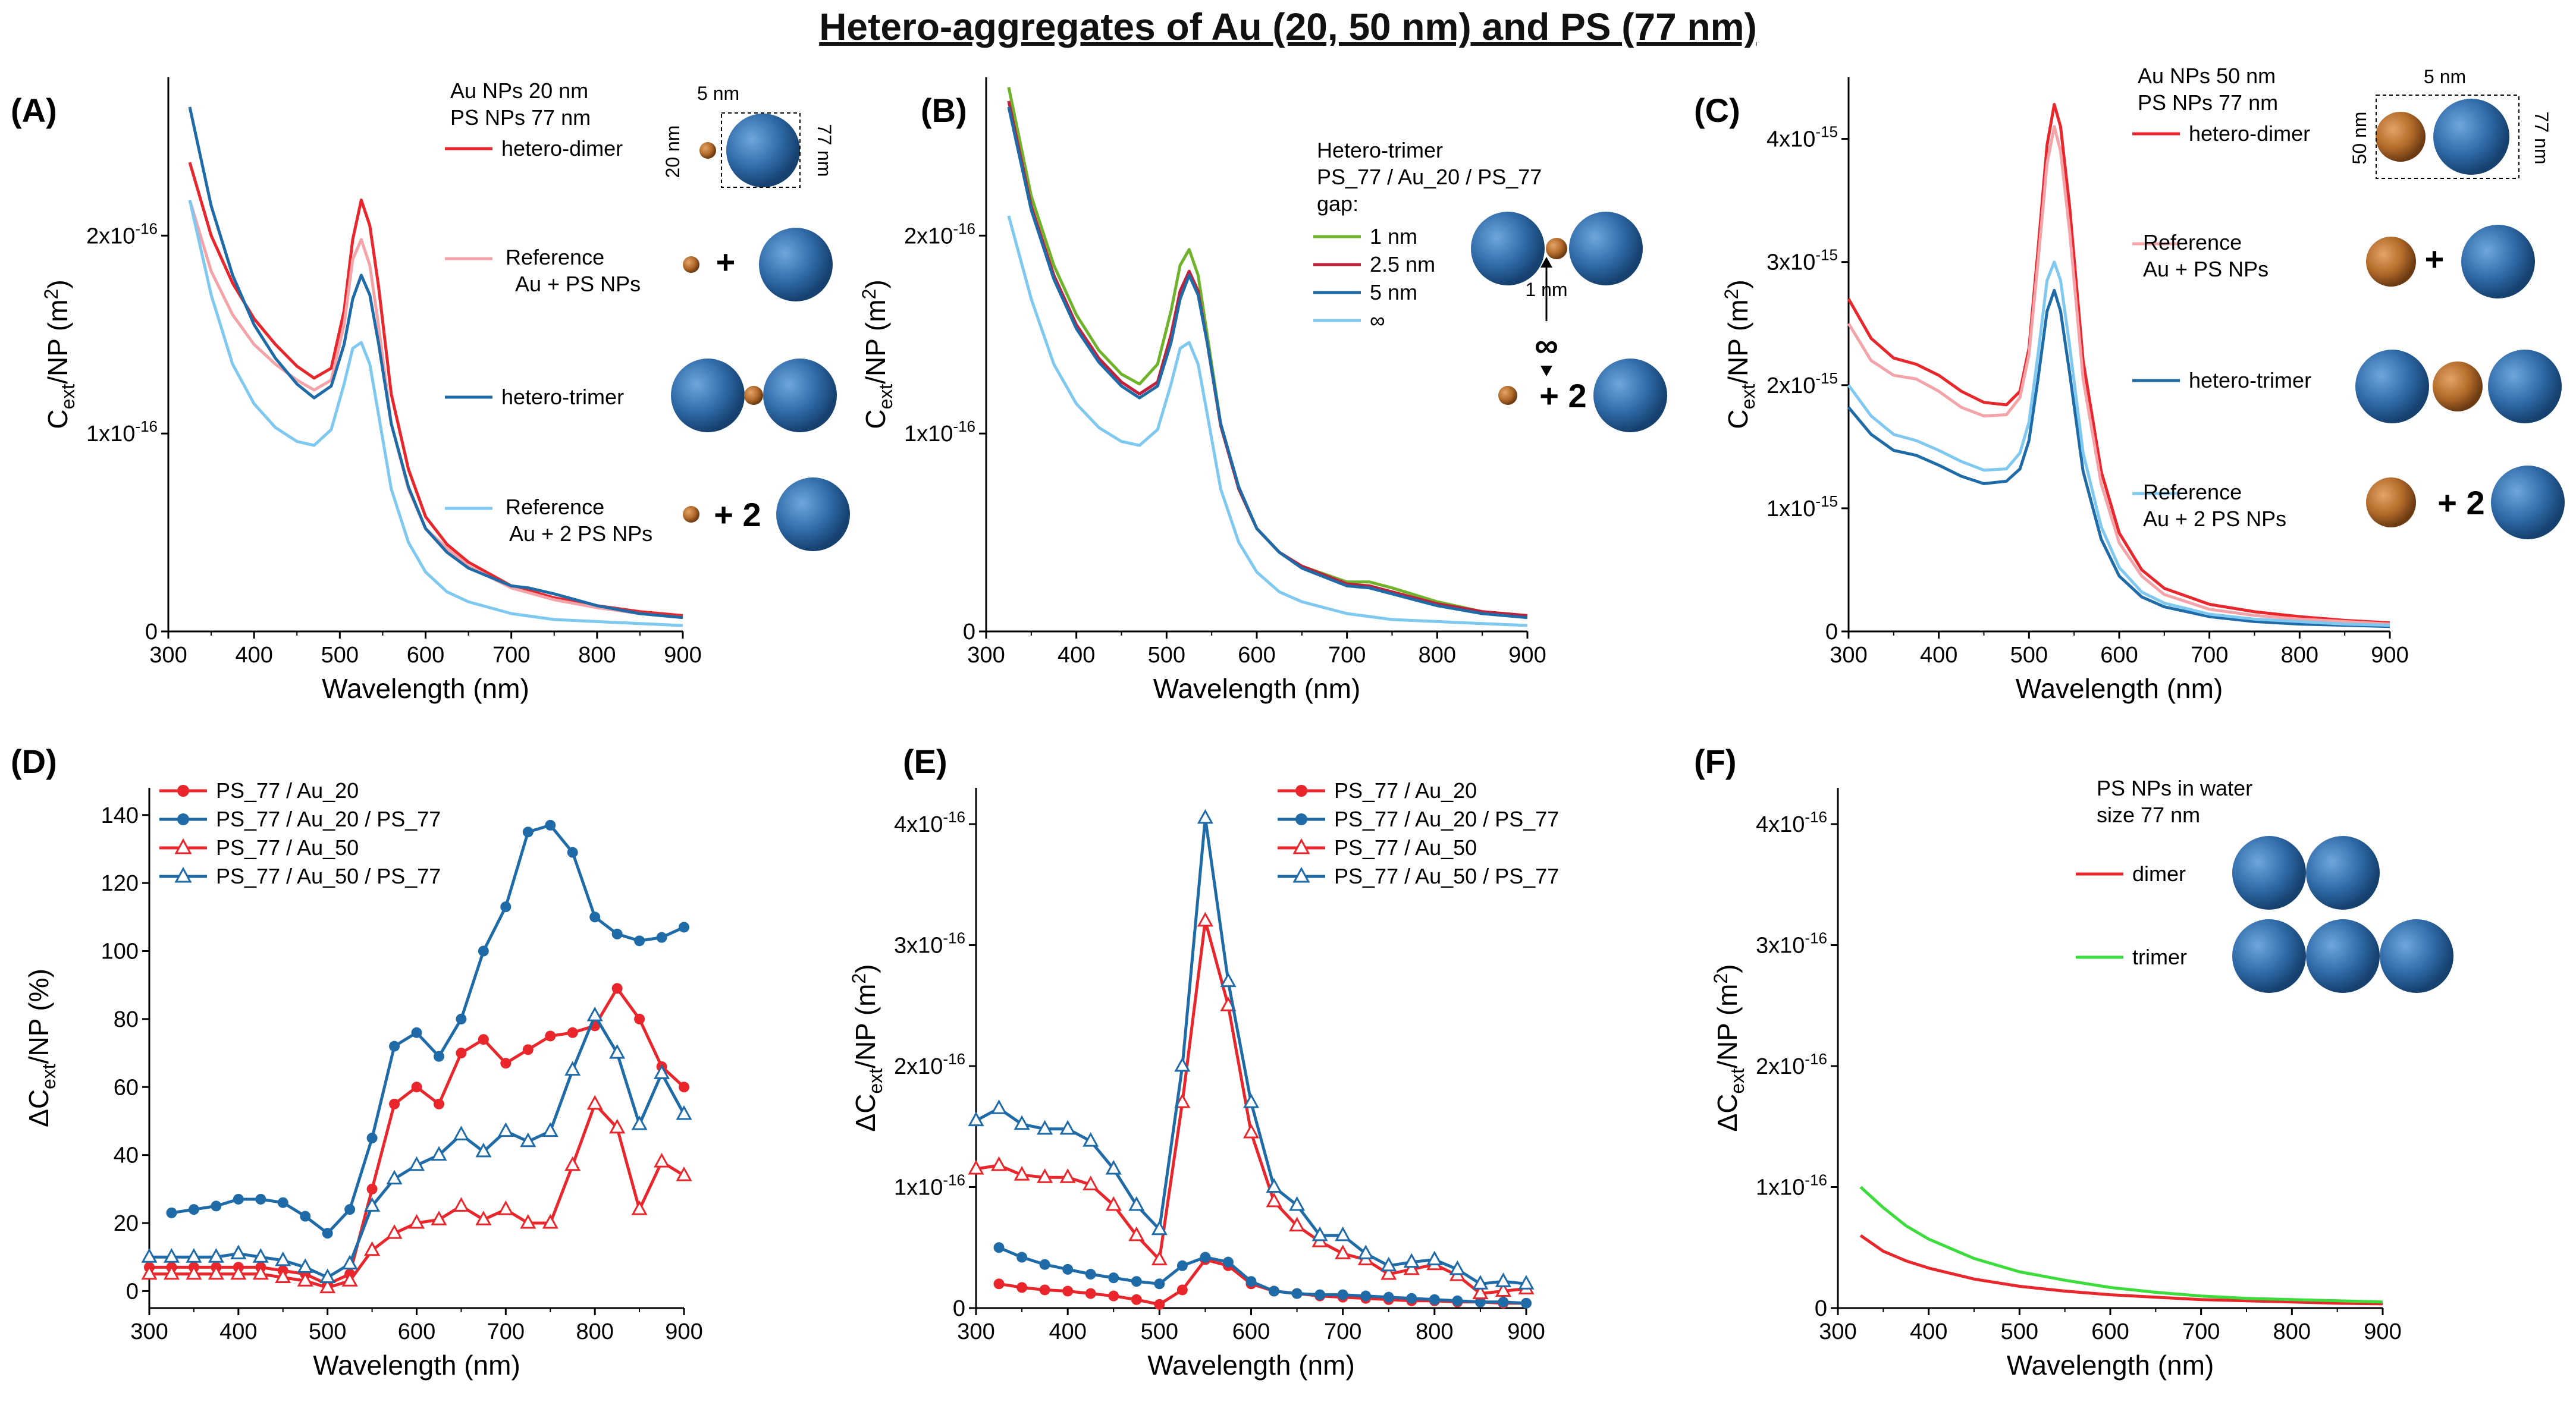  What do you see at coordinates (2159, 874) in the screenshot?
I see `legend-dimer-label: dimer` at bounding box center [2159, 874].